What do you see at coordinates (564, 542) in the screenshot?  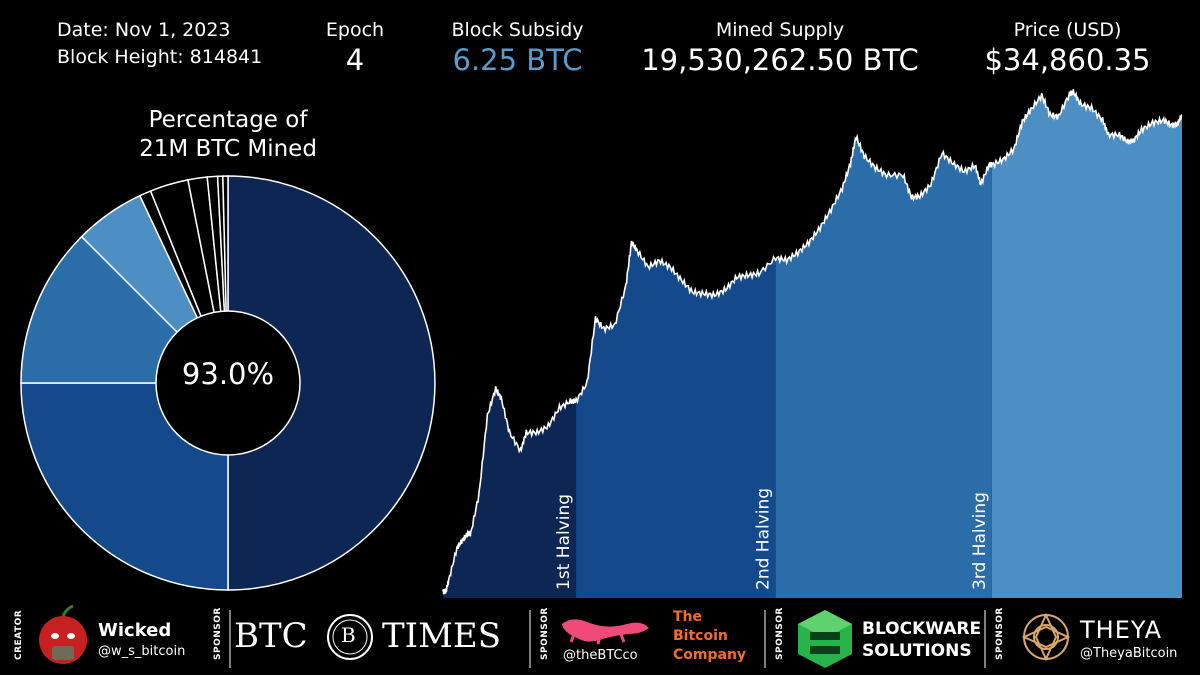 I see `halving-label-1: 1st Halving` at bounding box center [564, 542].